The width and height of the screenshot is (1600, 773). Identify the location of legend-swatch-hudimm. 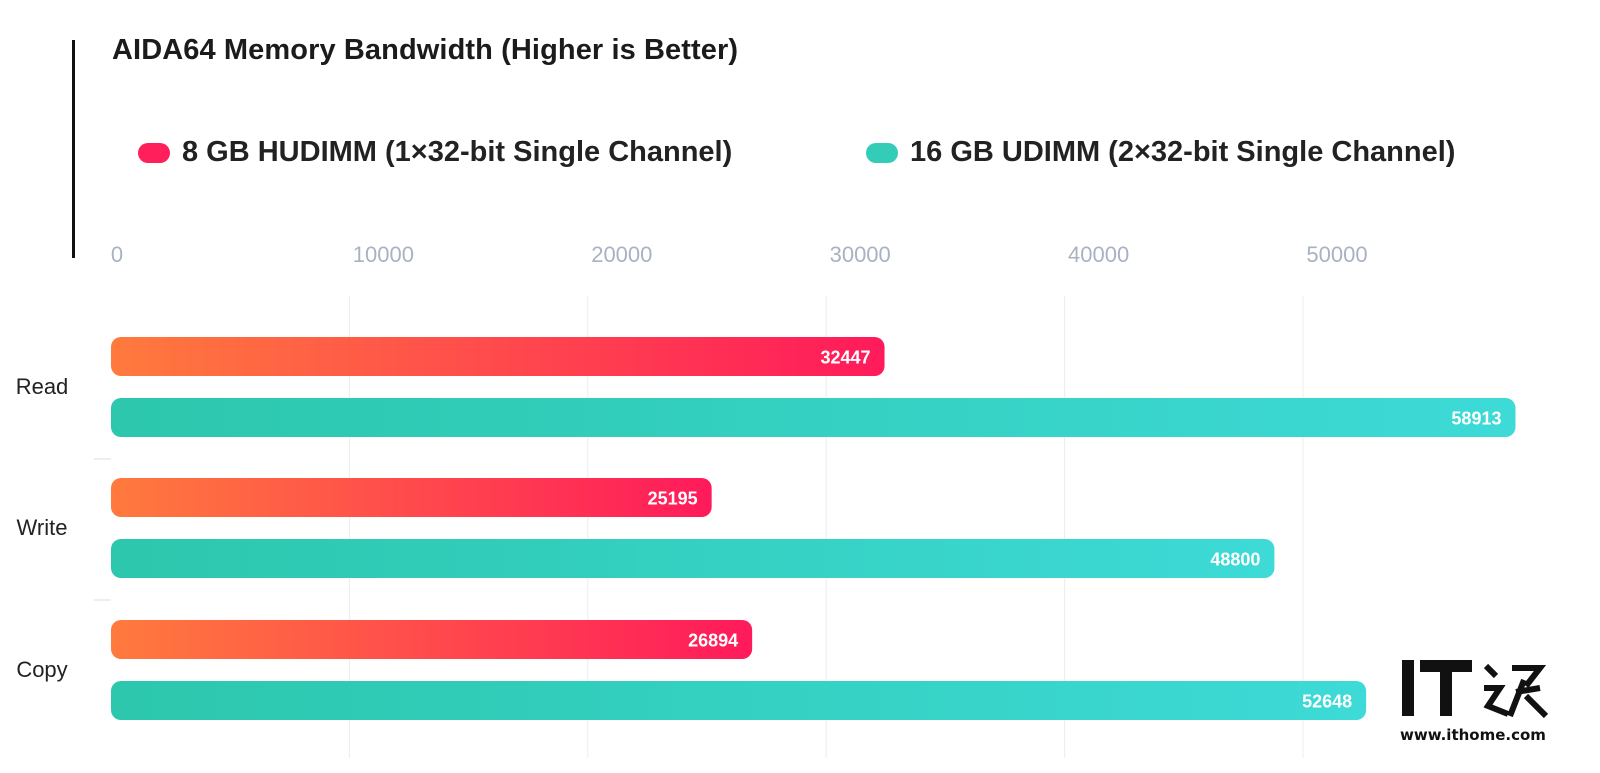
(154, 152).